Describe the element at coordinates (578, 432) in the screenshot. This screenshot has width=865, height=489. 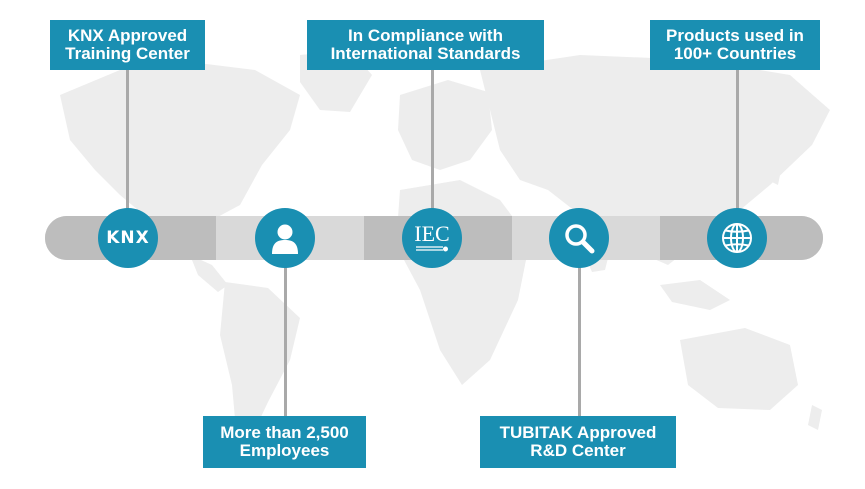
I see `label-line: TUBITAK Approved` at that location.